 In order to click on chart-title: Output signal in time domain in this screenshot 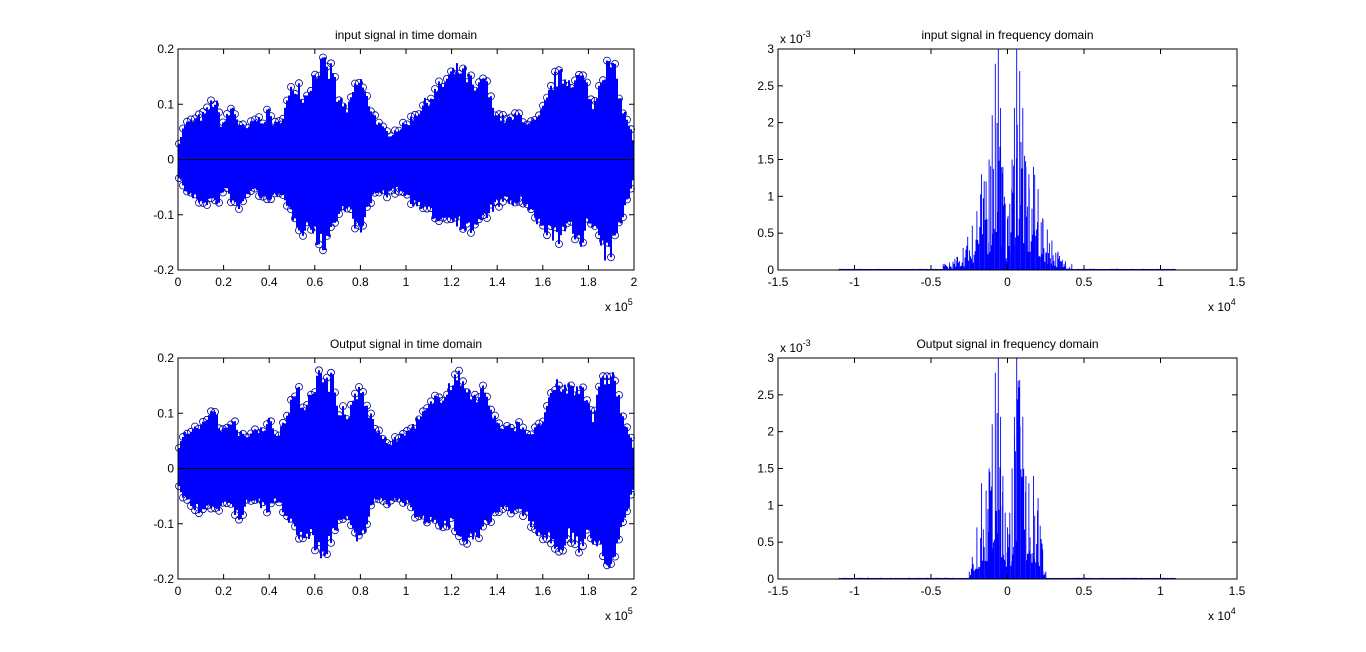, I will do `click(406, 344)`.